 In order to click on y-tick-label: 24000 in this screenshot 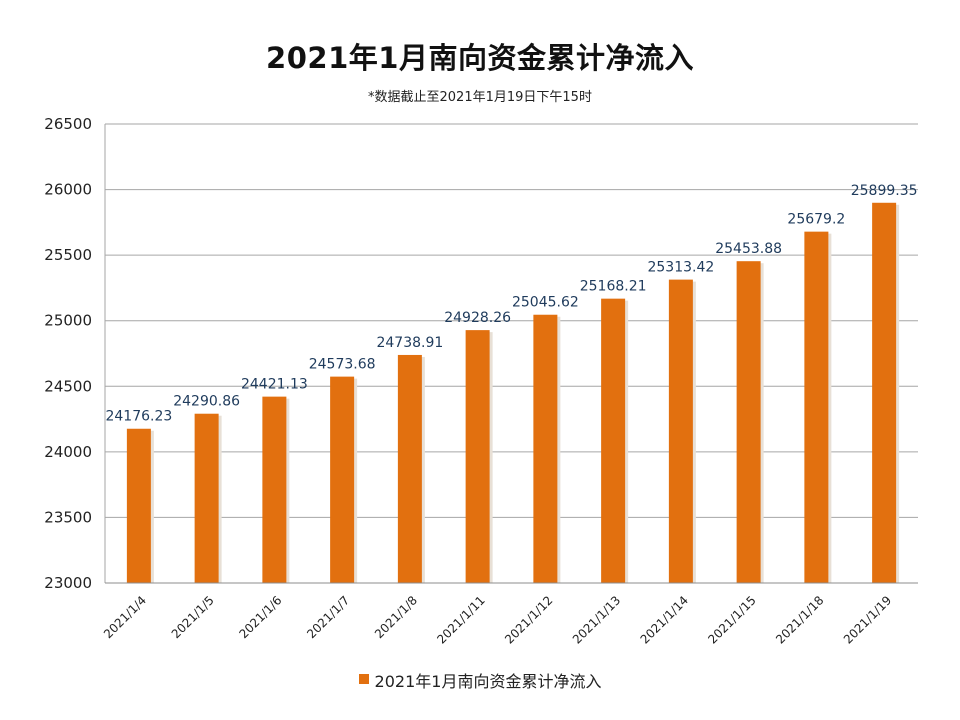, I will do `click(68, 452)`.